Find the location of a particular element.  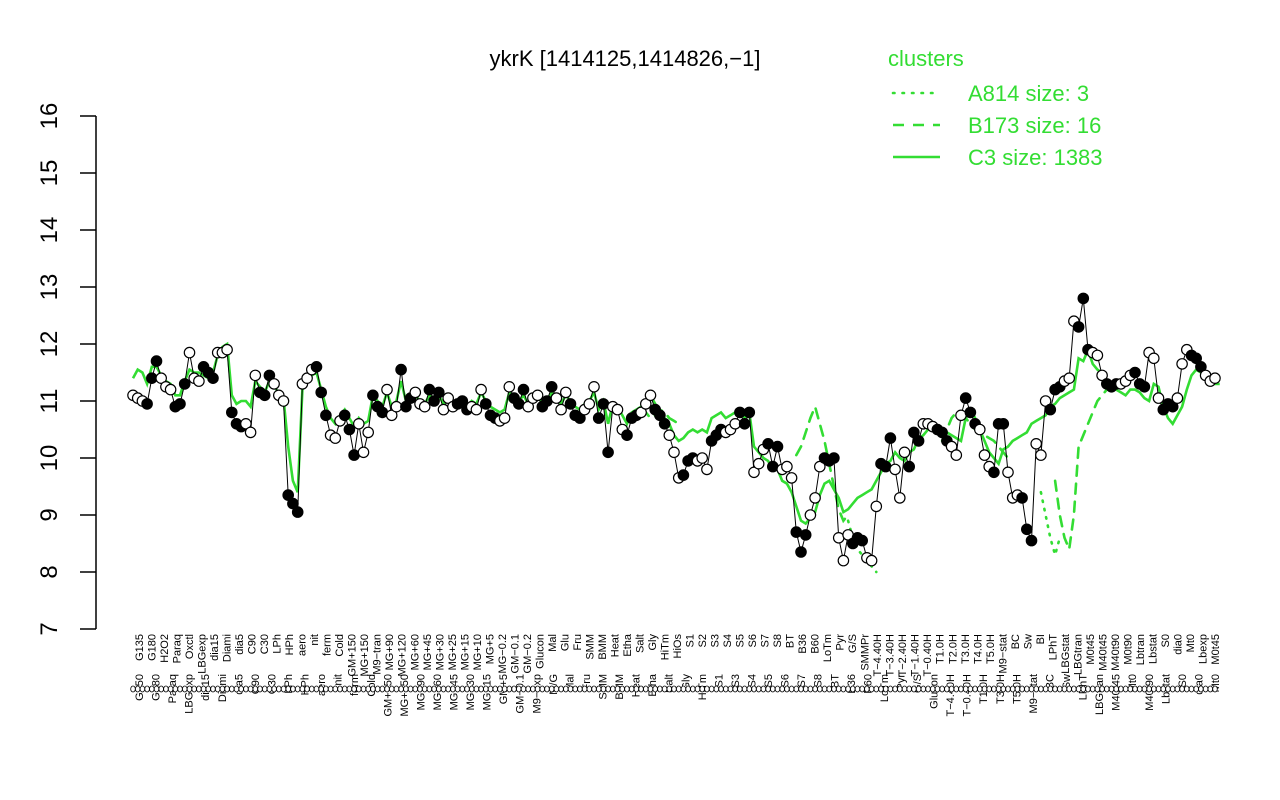

y-tick-label: 14 is located at coordinates (49, 230).